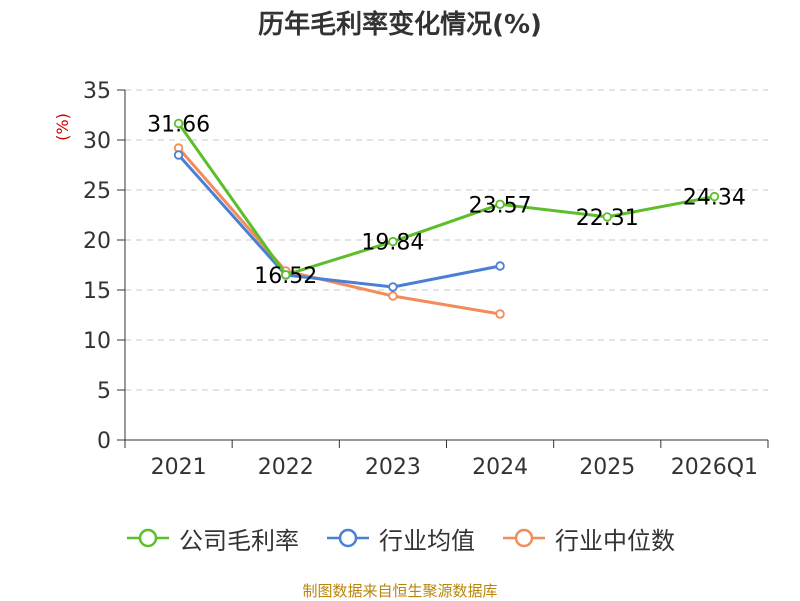 The width and height of the screenshot is (800, 601). I want to click on source-note: 制图数据来自恒生聚源数据库, so click(400, 591).